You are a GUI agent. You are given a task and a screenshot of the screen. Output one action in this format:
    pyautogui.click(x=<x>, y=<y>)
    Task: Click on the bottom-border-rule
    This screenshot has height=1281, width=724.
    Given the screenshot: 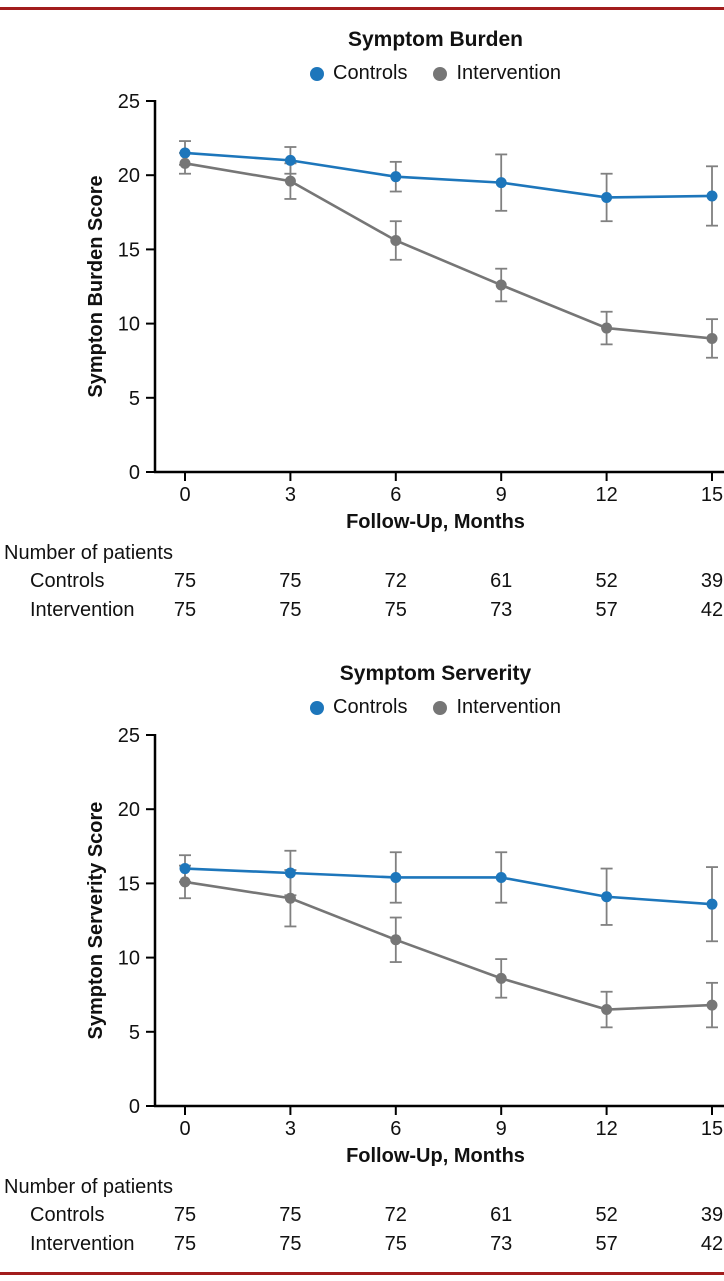 What is the action you would take?
    pyautogui.click(x=362, y=1273)
    